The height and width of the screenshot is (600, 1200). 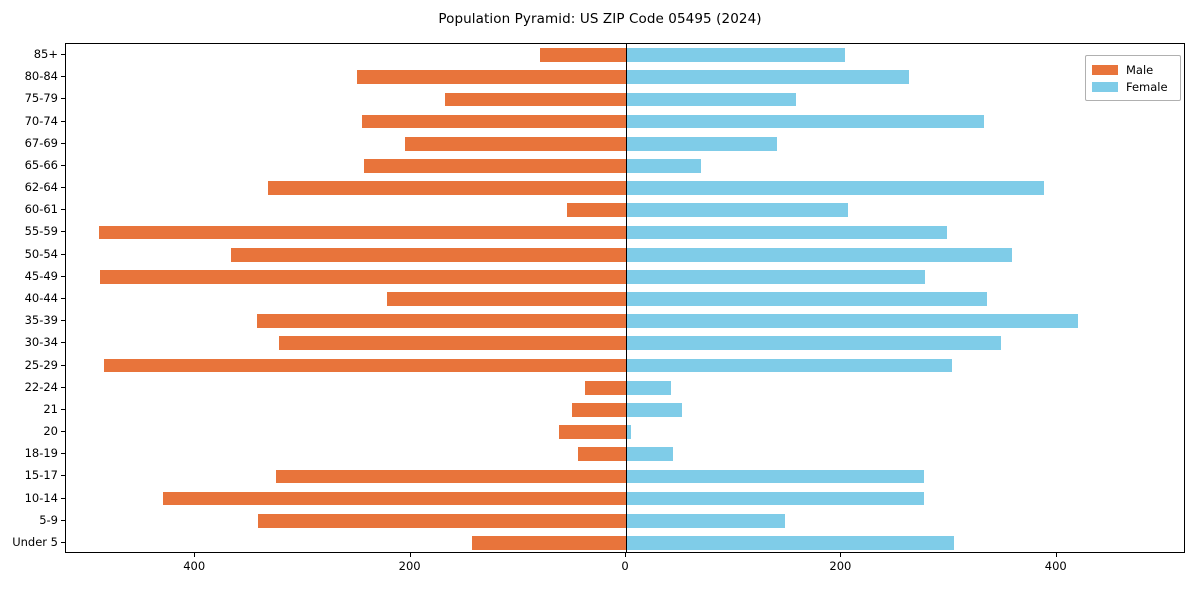 What do you see at coordinates (41, 342) in the screenshot?
I see `y-tick-label: 30-34` at bounding box center [41, 342].